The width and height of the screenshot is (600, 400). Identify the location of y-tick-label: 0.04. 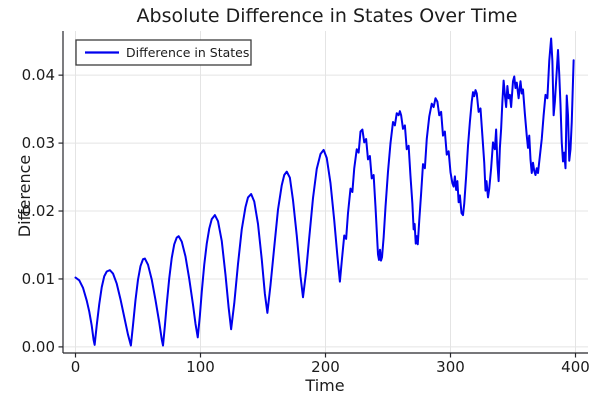
(38, 75).